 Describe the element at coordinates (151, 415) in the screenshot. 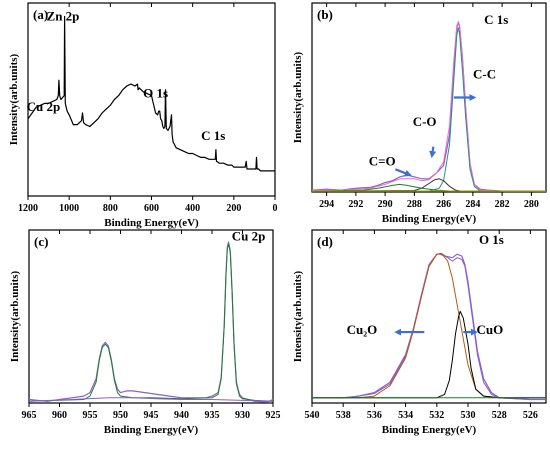

I see `x-tick-label: 945` at that location.